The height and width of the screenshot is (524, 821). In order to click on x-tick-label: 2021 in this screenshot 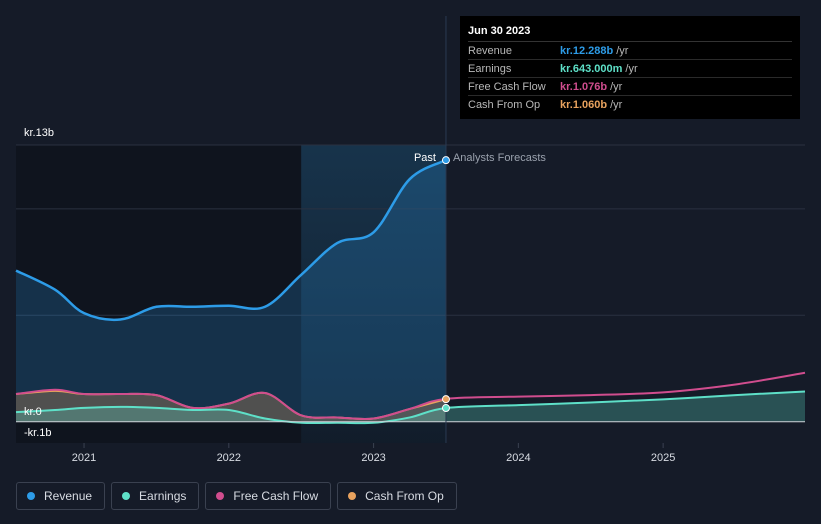, I will do `click(84, 458)`.